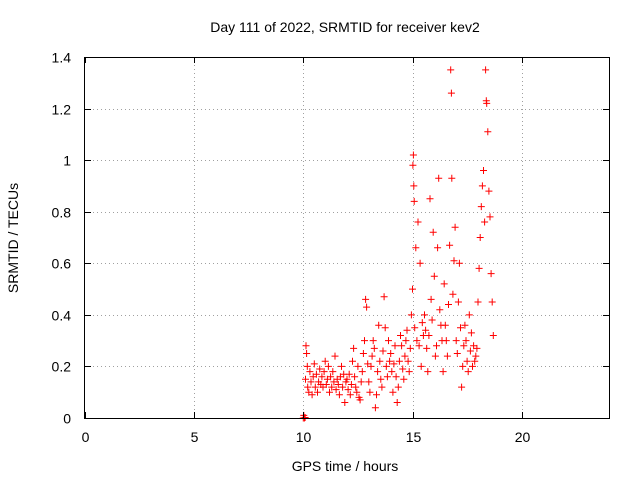  Describe the element at coordinates (86, 437) in the screenshot. I see `x-tick-label: 0` at that location.